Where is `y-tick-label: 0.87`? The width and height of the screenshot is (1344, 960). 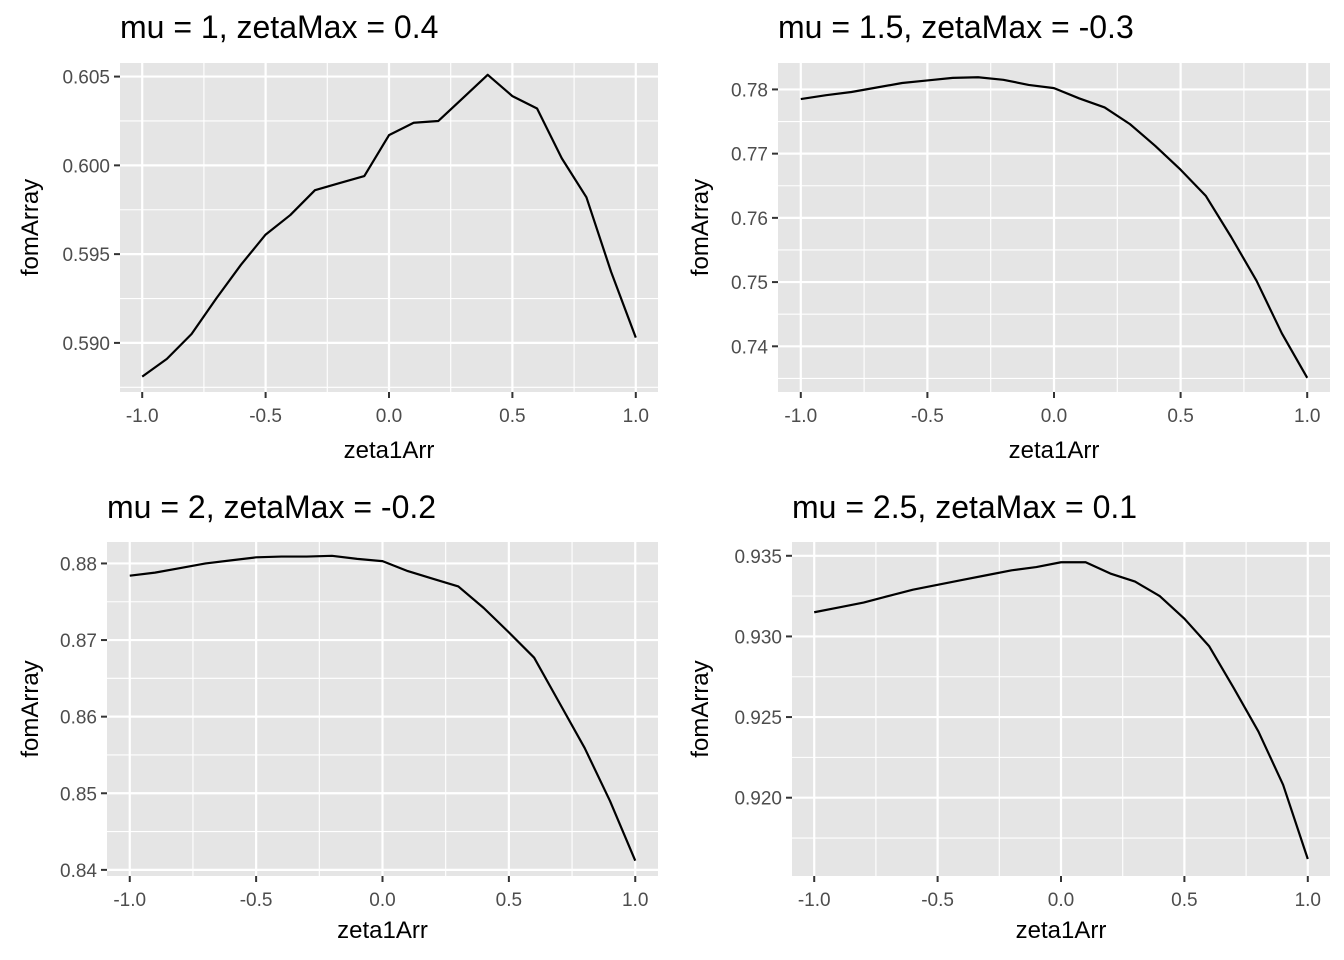
y-tick-label: 0.87 is located at coordinates (78, 641).